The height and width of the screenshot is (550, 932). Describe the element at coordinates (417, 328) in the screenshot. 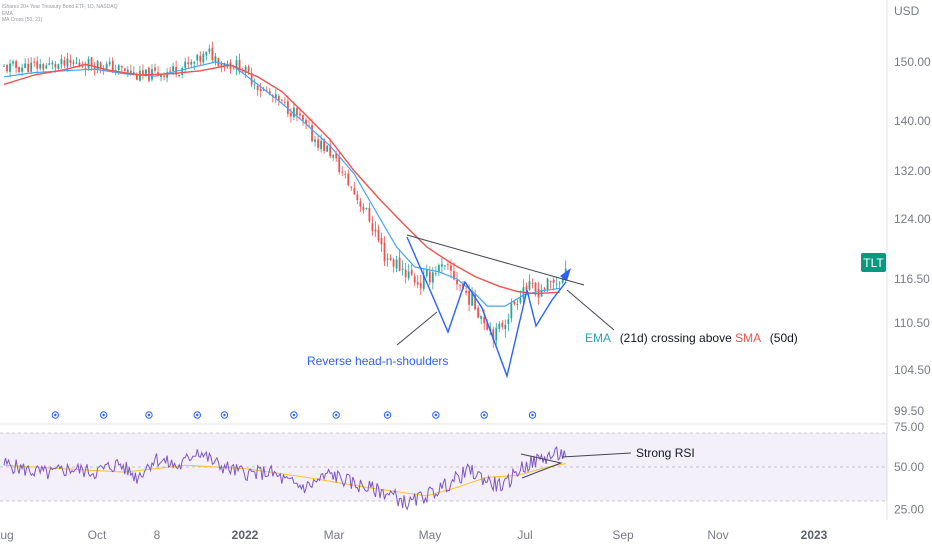

I see `pattern-pointer` at that location.